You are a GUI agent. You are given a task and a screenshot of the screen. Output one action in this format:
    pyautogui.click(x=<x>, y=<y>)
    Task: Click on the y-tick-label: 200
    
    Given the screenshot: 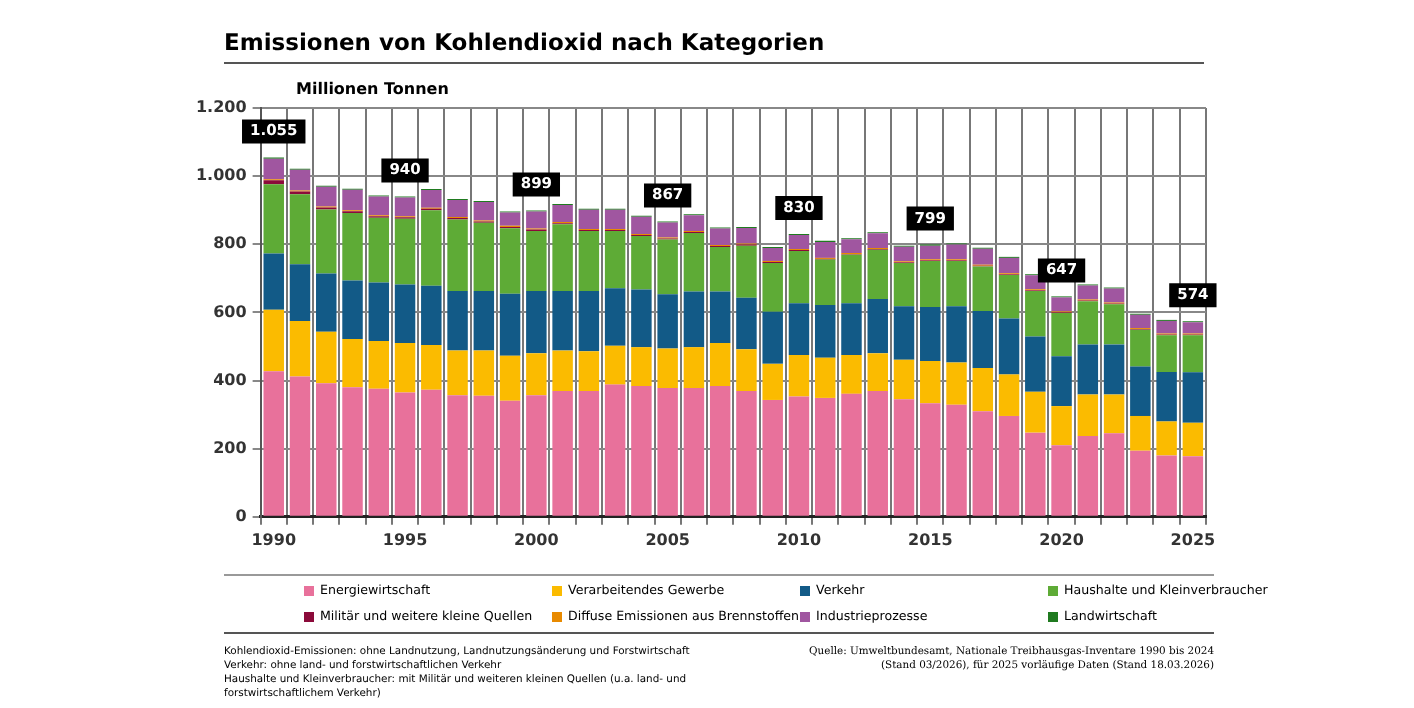 What is the action you would take?
    pyautogui.click(x=230, y=447)
    